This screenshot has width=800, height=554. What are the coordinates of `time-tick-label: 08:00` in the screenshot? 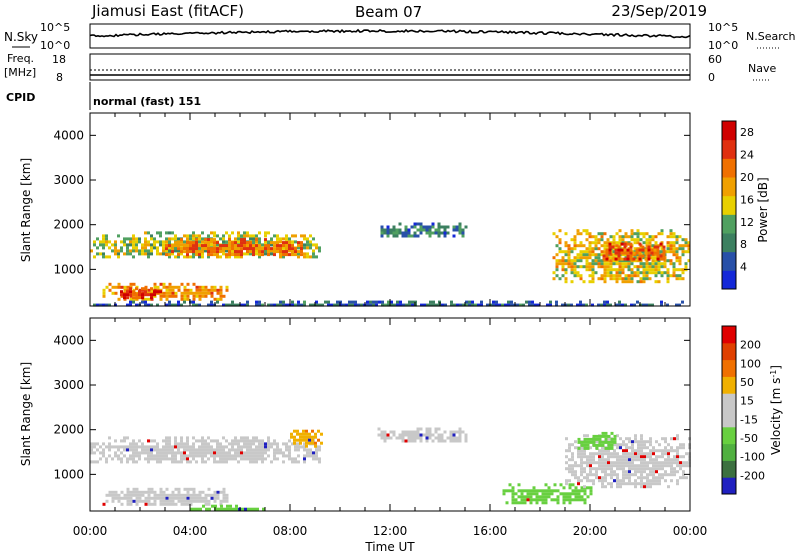 It's located at (290, 531).